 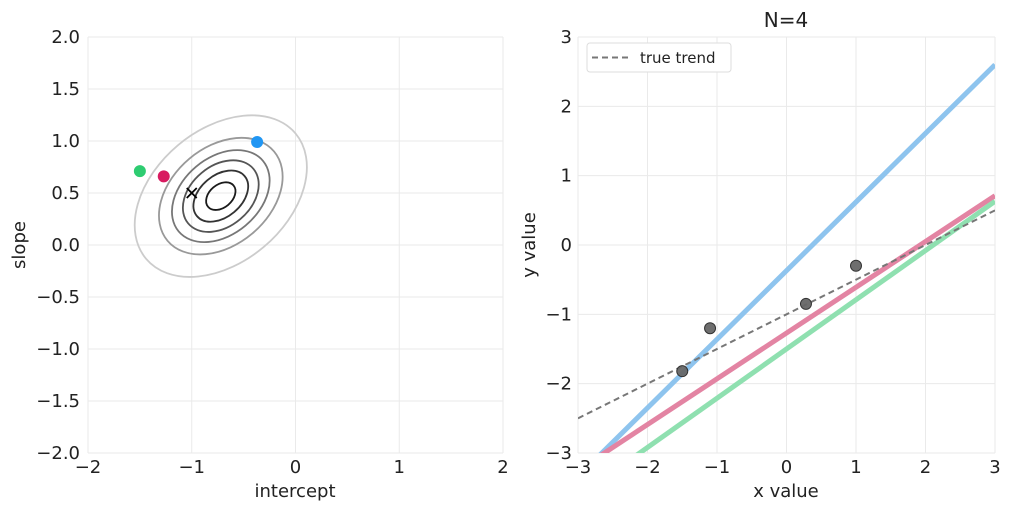 I want to click on left-y-tick: −1.0, so click(x=58, y=349).